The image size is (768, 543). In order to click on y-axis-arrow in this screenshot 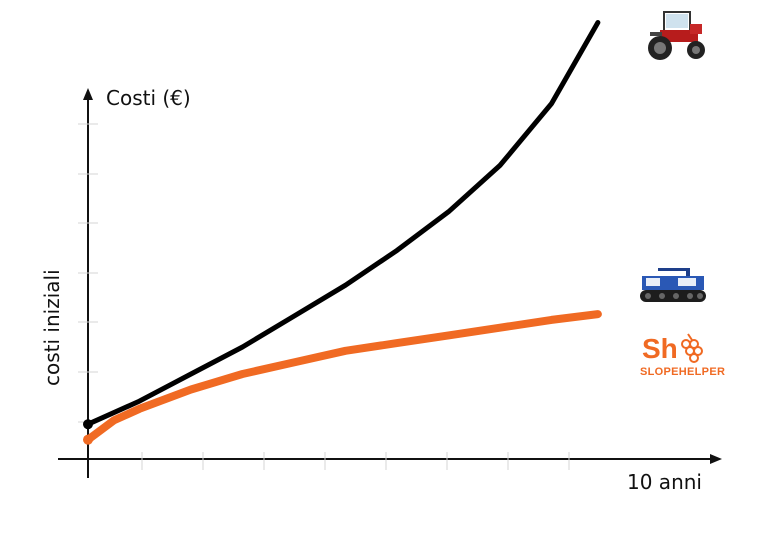, I will do `click(88, 94)`.